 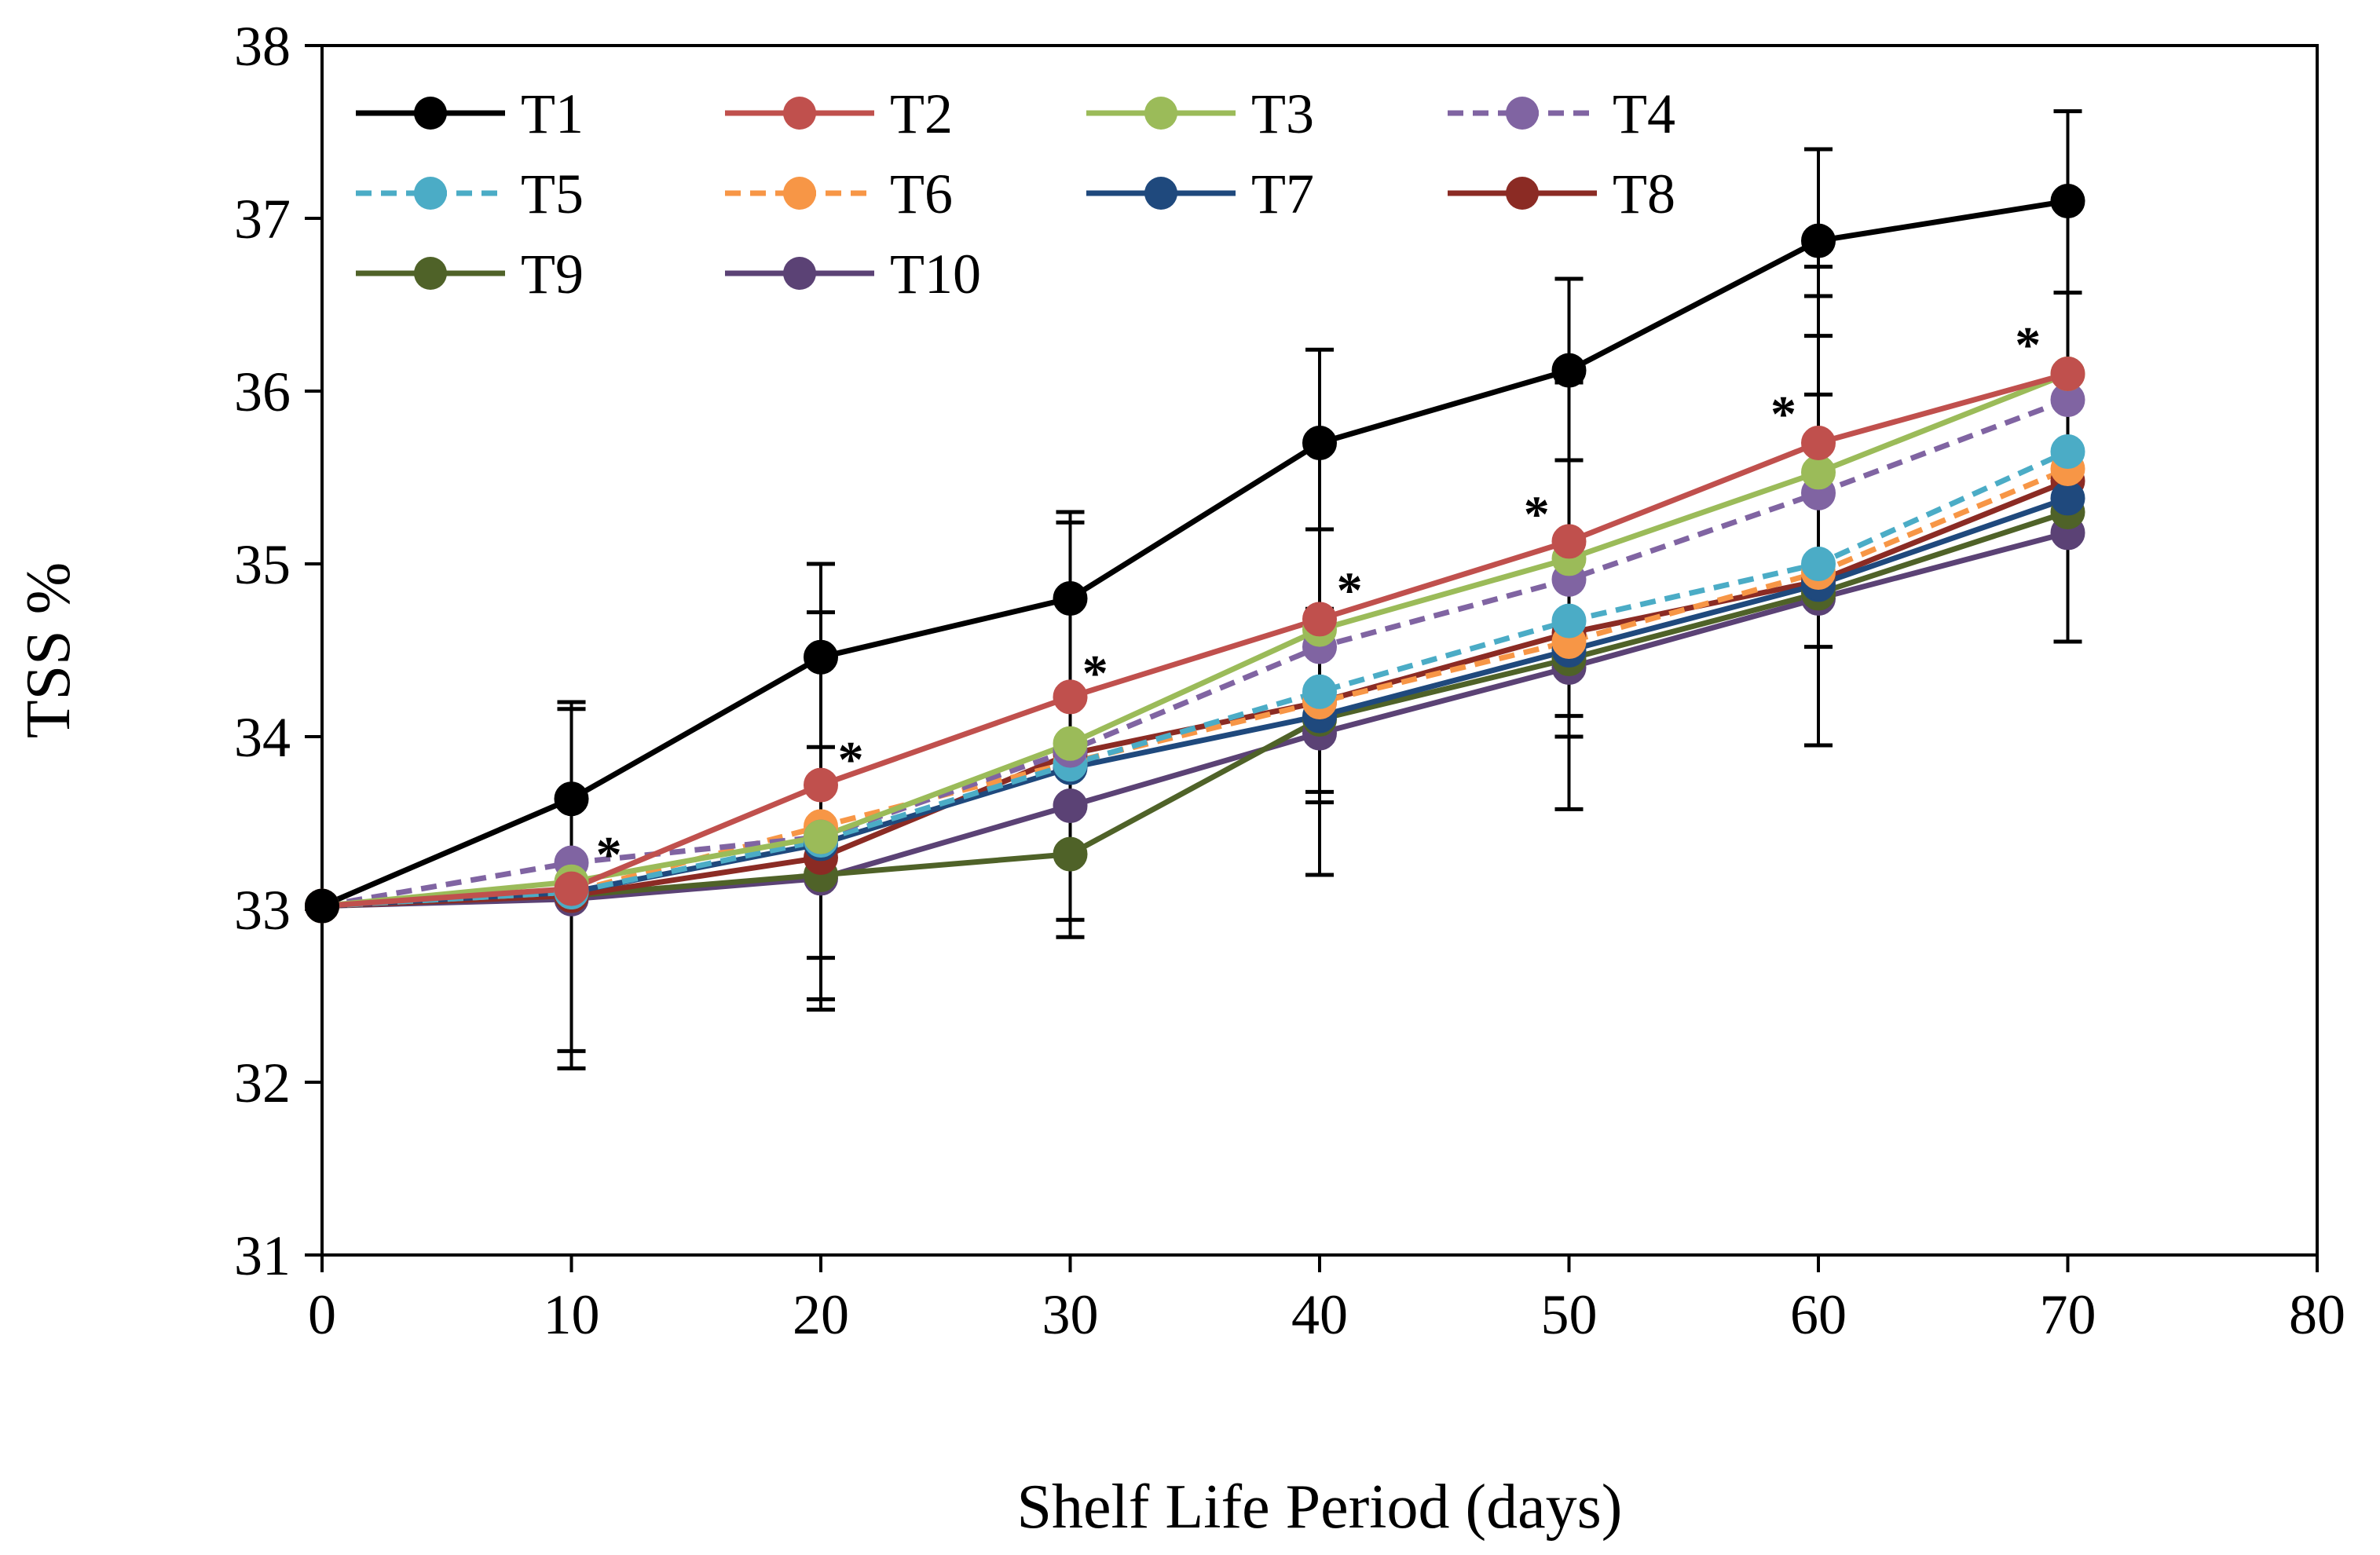 What do you see at coordinates (921, 194) in the screenshot?
I see `legend-label-t6: T6` at bounding box center [921, 194].